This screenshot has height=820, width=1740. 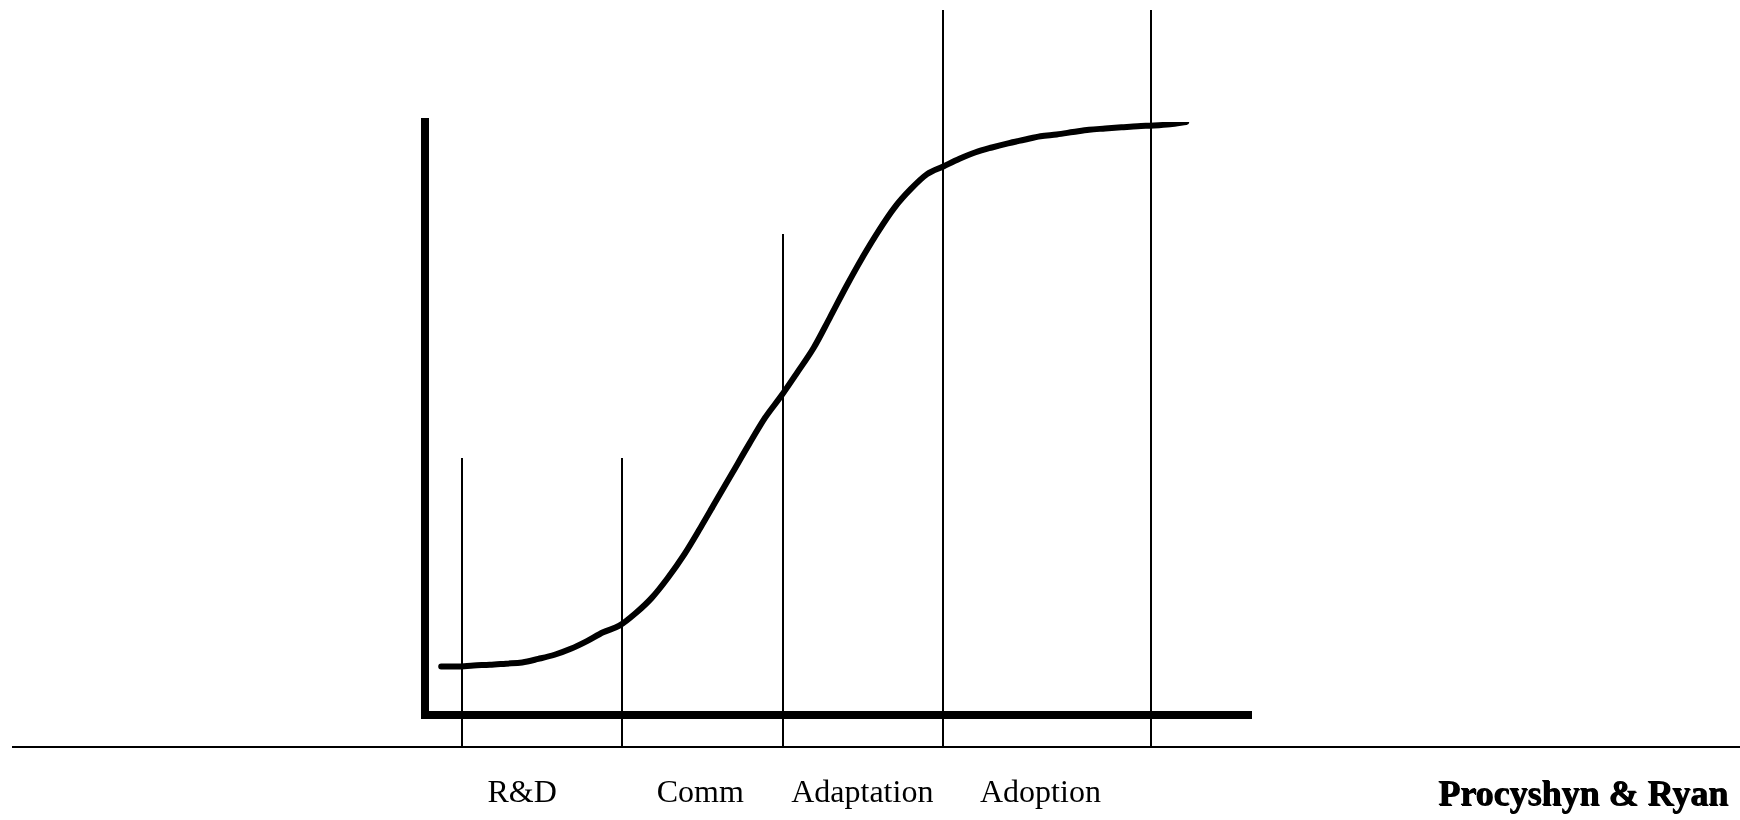 What do you see at coordinates (862, 791) in the screenshot?
I see `x-tick-label: Adaptation` at bounding box center [862, 791].